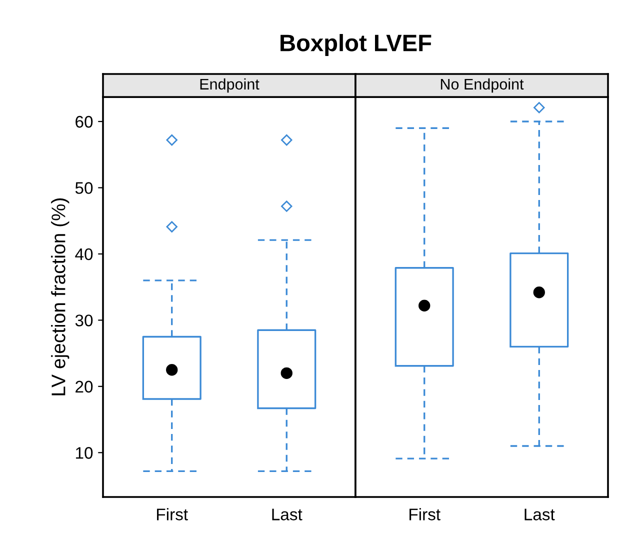 The image size is (620, 534). Describe the element at coordinates (356, 45) in the screenshot. I see `chart-title: Boxplot LVEF` at that location.